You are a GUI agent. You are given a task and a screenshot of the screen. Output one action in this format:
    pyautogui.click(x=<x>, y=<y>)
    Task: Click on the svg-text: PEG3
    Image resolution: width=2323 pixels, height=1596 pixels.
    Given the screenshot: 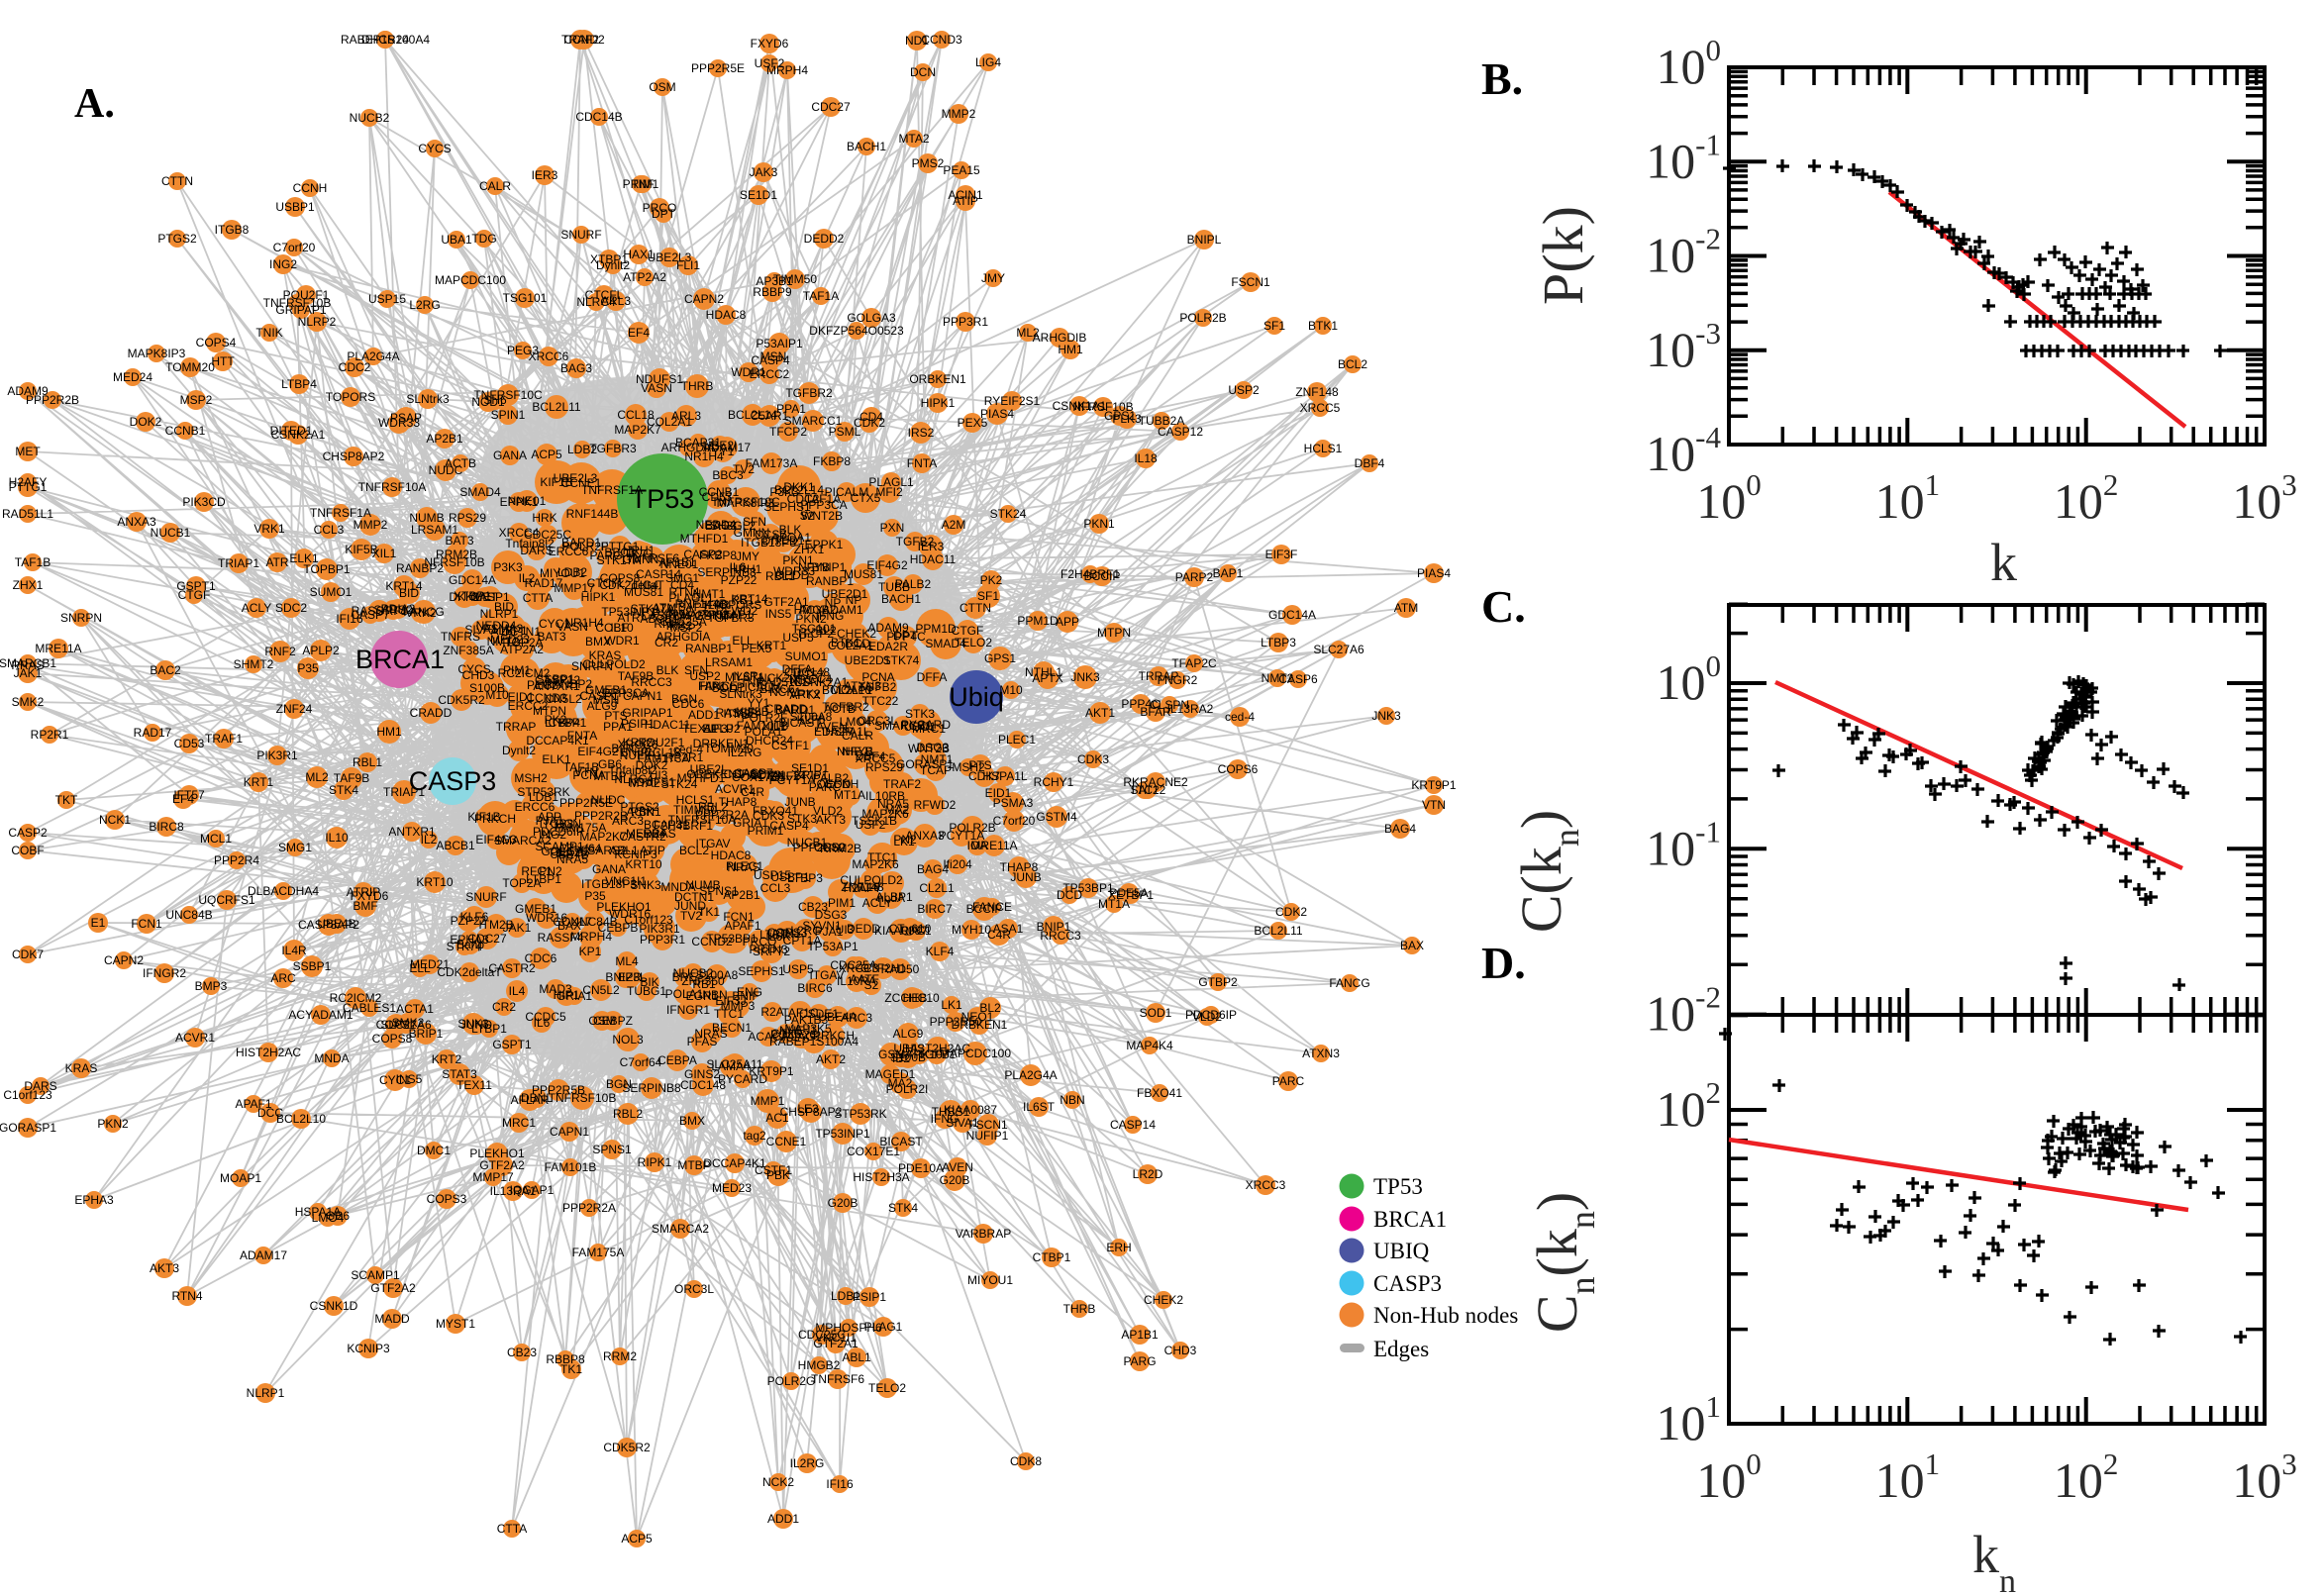 What is the action you would take?
    pyautogui.click(x=523, y=351)
    